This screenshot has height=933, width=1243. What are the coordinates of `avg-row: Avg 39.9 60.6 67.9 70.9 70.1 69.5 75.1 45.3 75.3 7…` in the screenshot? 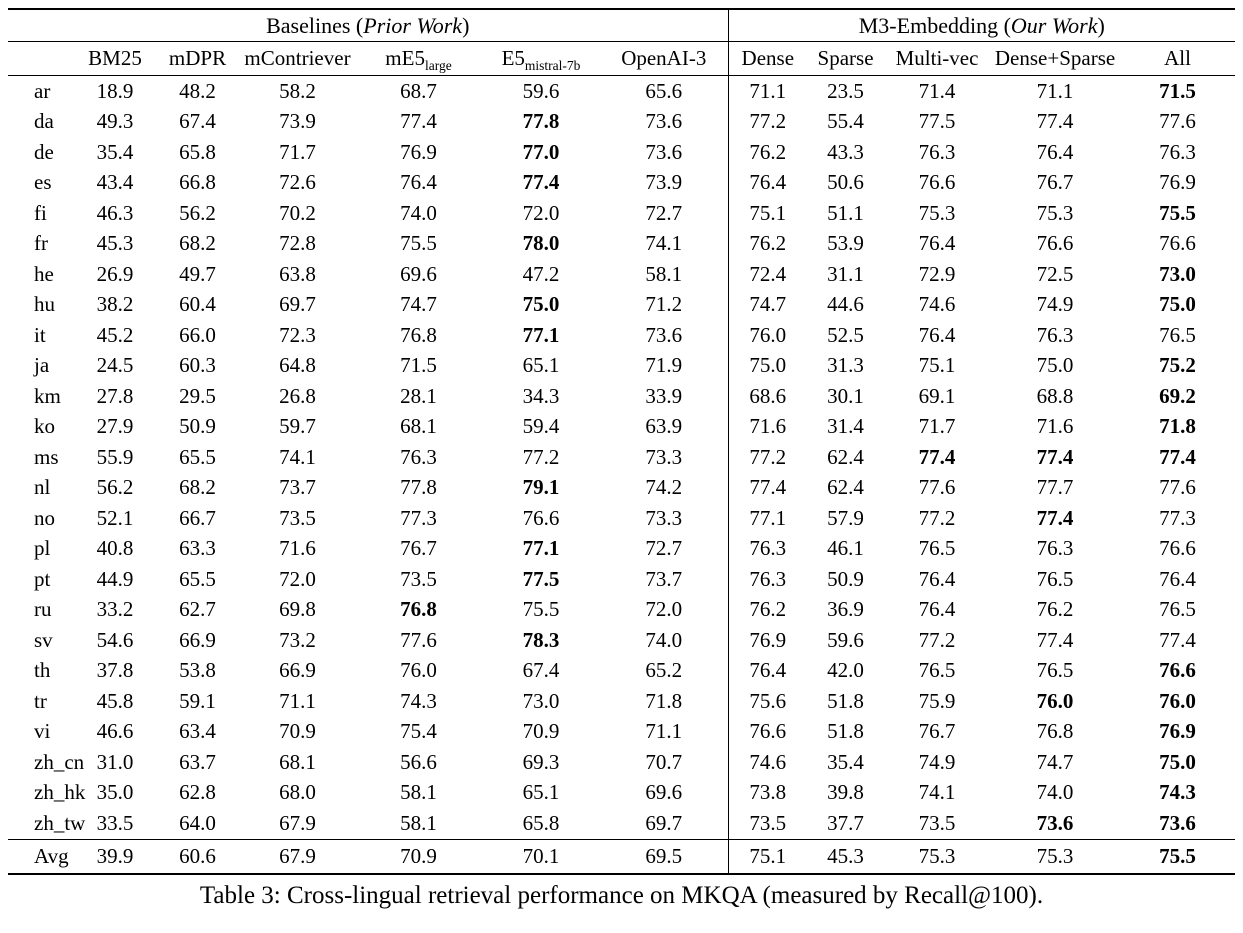 It's located at (622, 856).